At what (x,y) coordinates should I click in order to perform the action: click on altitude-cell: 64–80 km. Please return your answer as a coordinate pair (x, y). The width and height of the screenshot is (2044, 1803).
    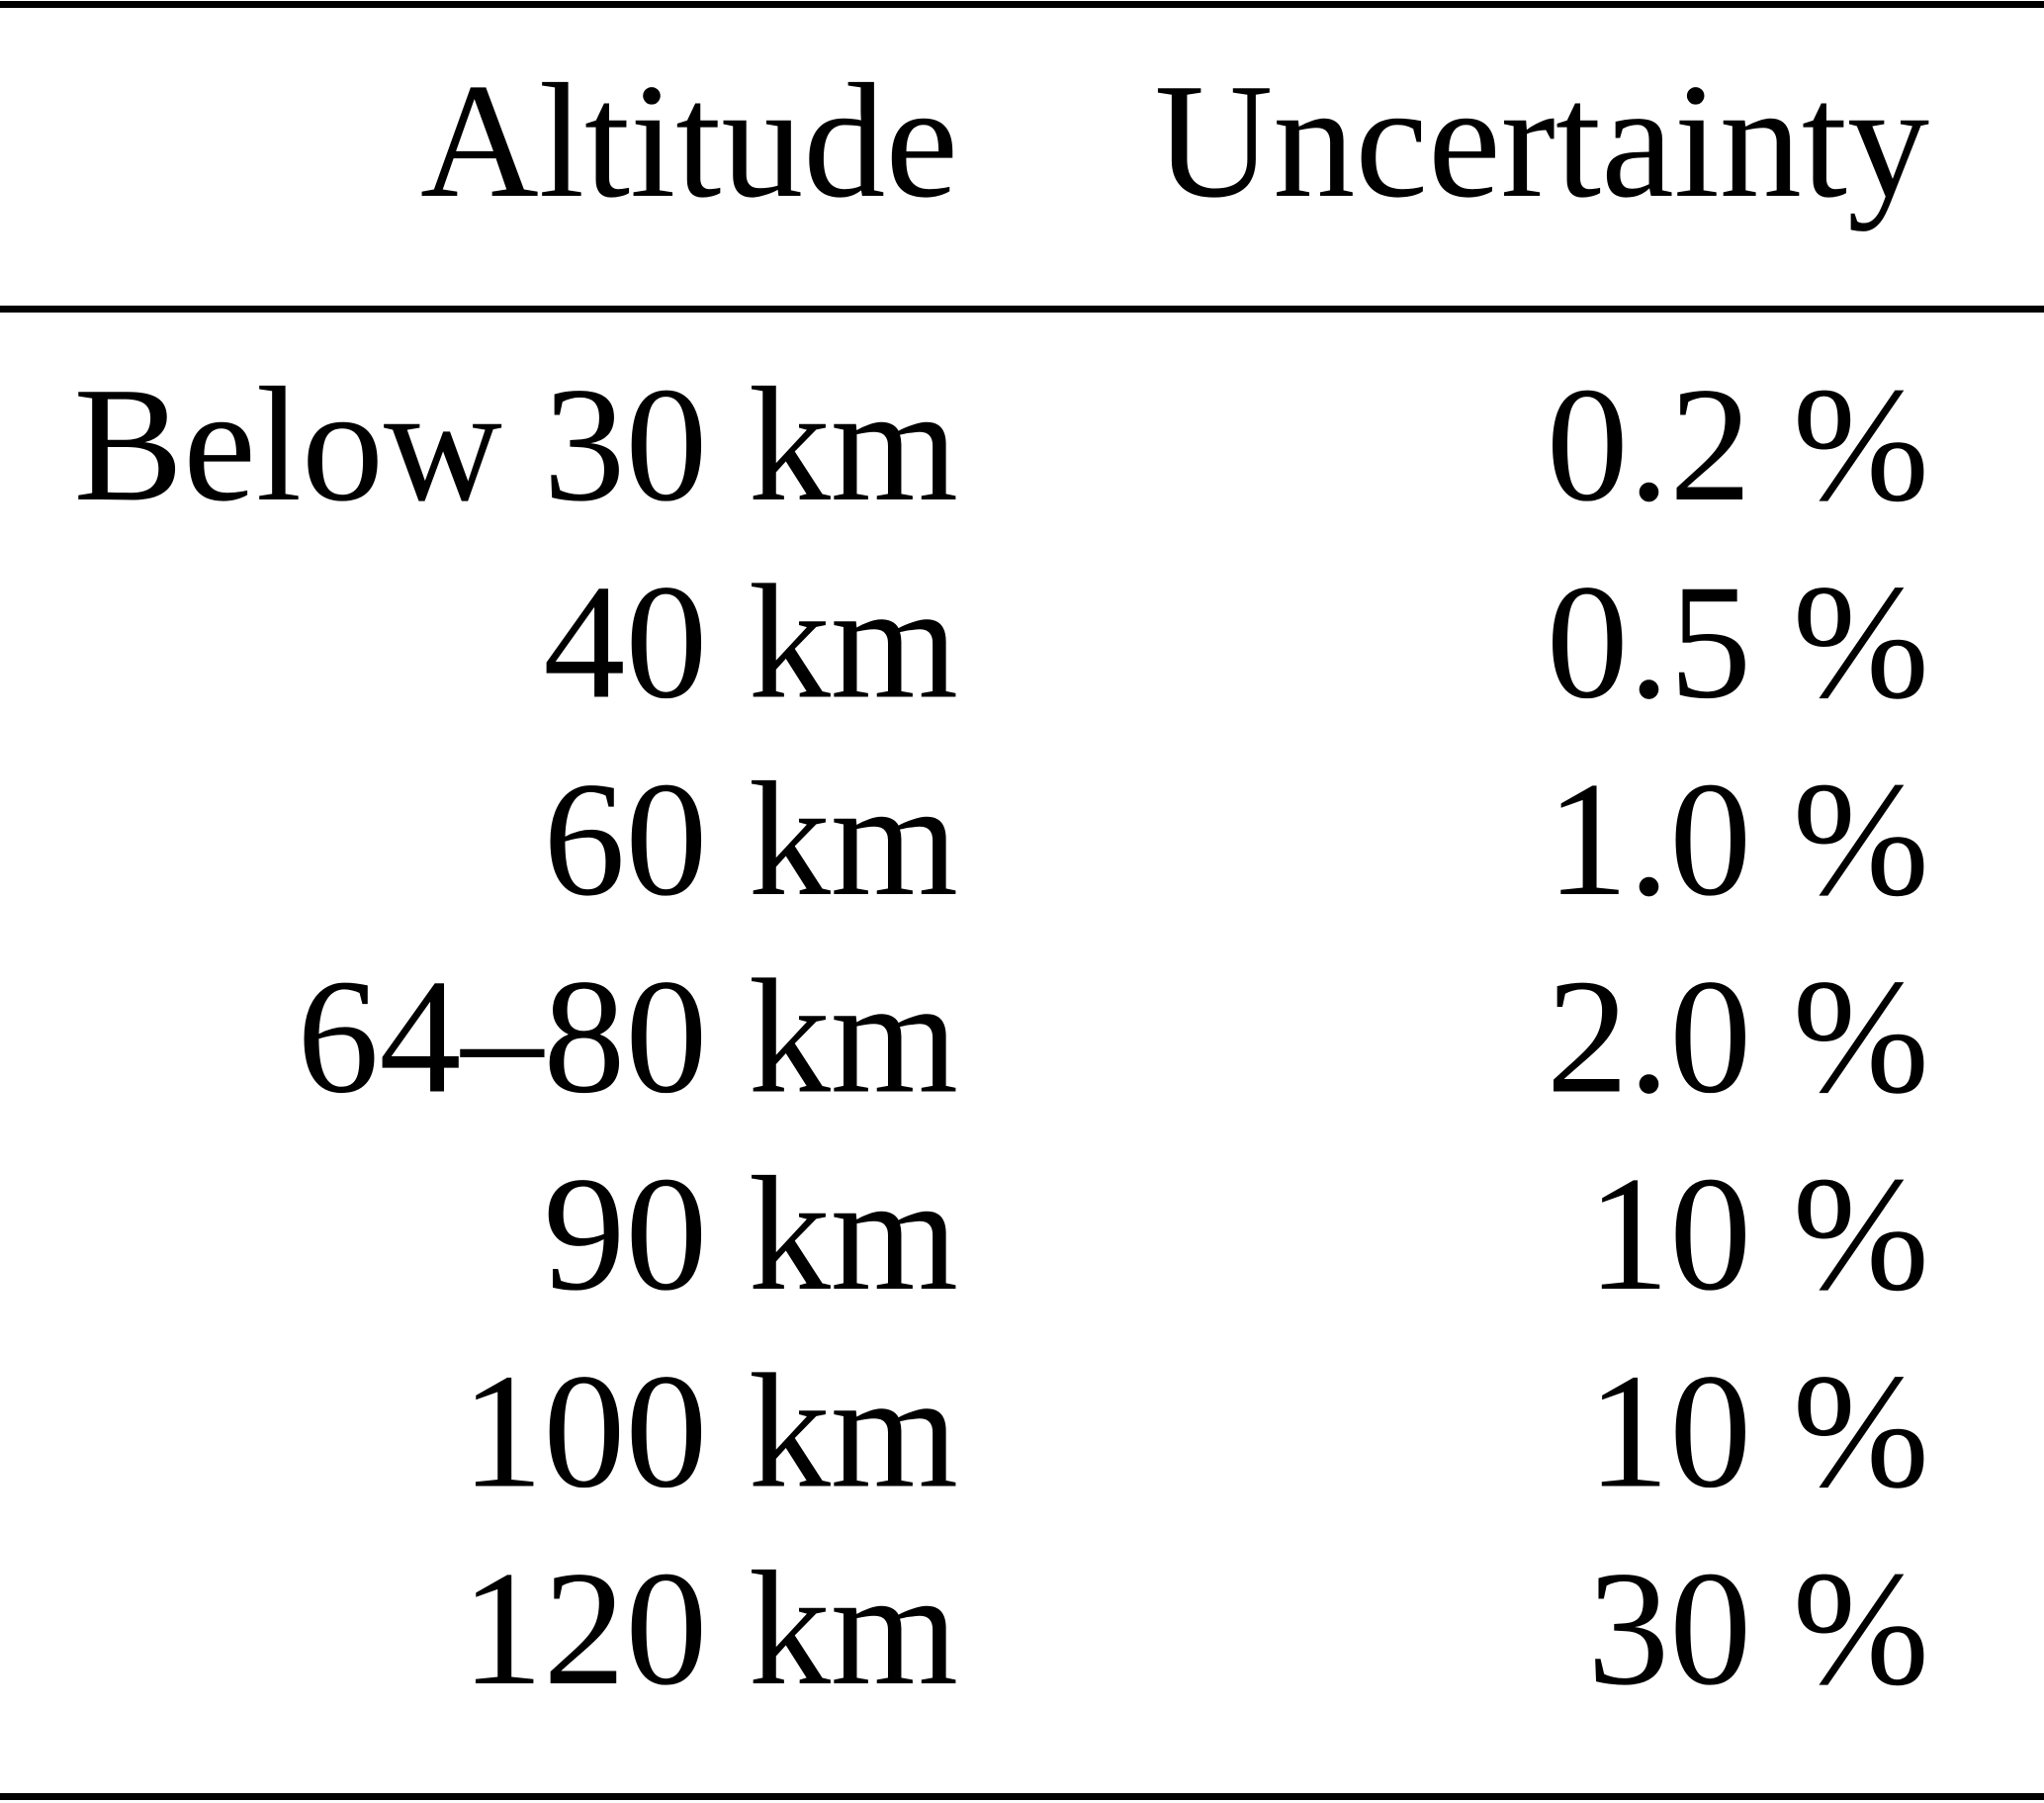
    Looking at the image, I should click on (627, 1036).